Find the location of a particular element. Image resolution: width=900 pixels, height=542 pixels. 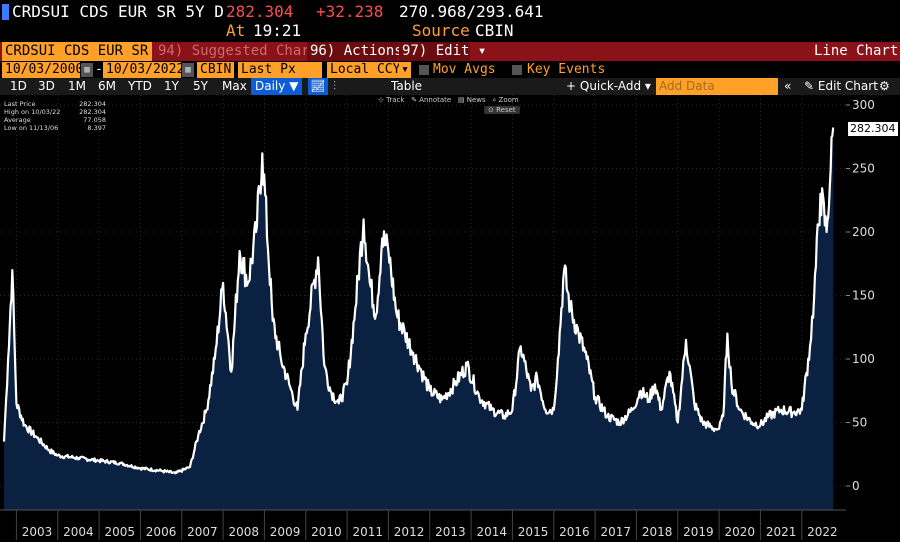

actions-menu: 96) Actions ▾ is located at coordinates (363, 51).